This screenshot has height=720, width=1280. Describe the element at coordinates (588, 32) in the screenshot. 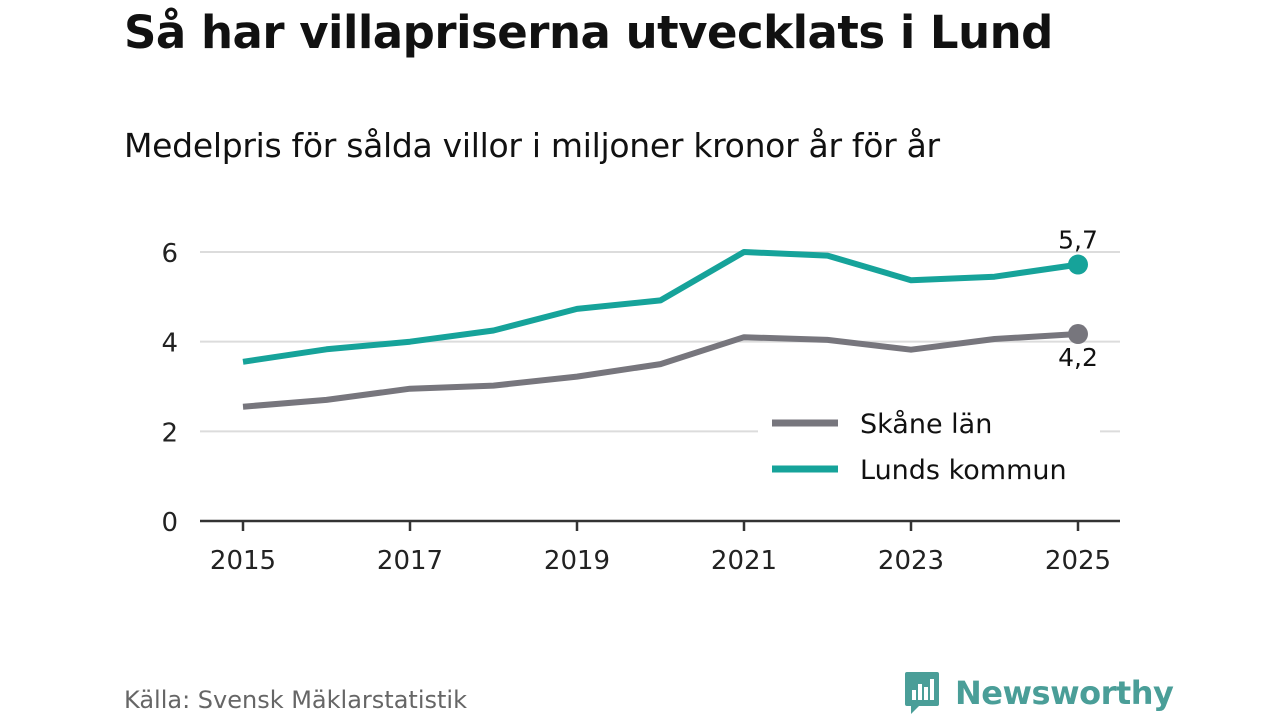

I see `chart-title: Så har villapriserna utvecklats i Lund` at that location.